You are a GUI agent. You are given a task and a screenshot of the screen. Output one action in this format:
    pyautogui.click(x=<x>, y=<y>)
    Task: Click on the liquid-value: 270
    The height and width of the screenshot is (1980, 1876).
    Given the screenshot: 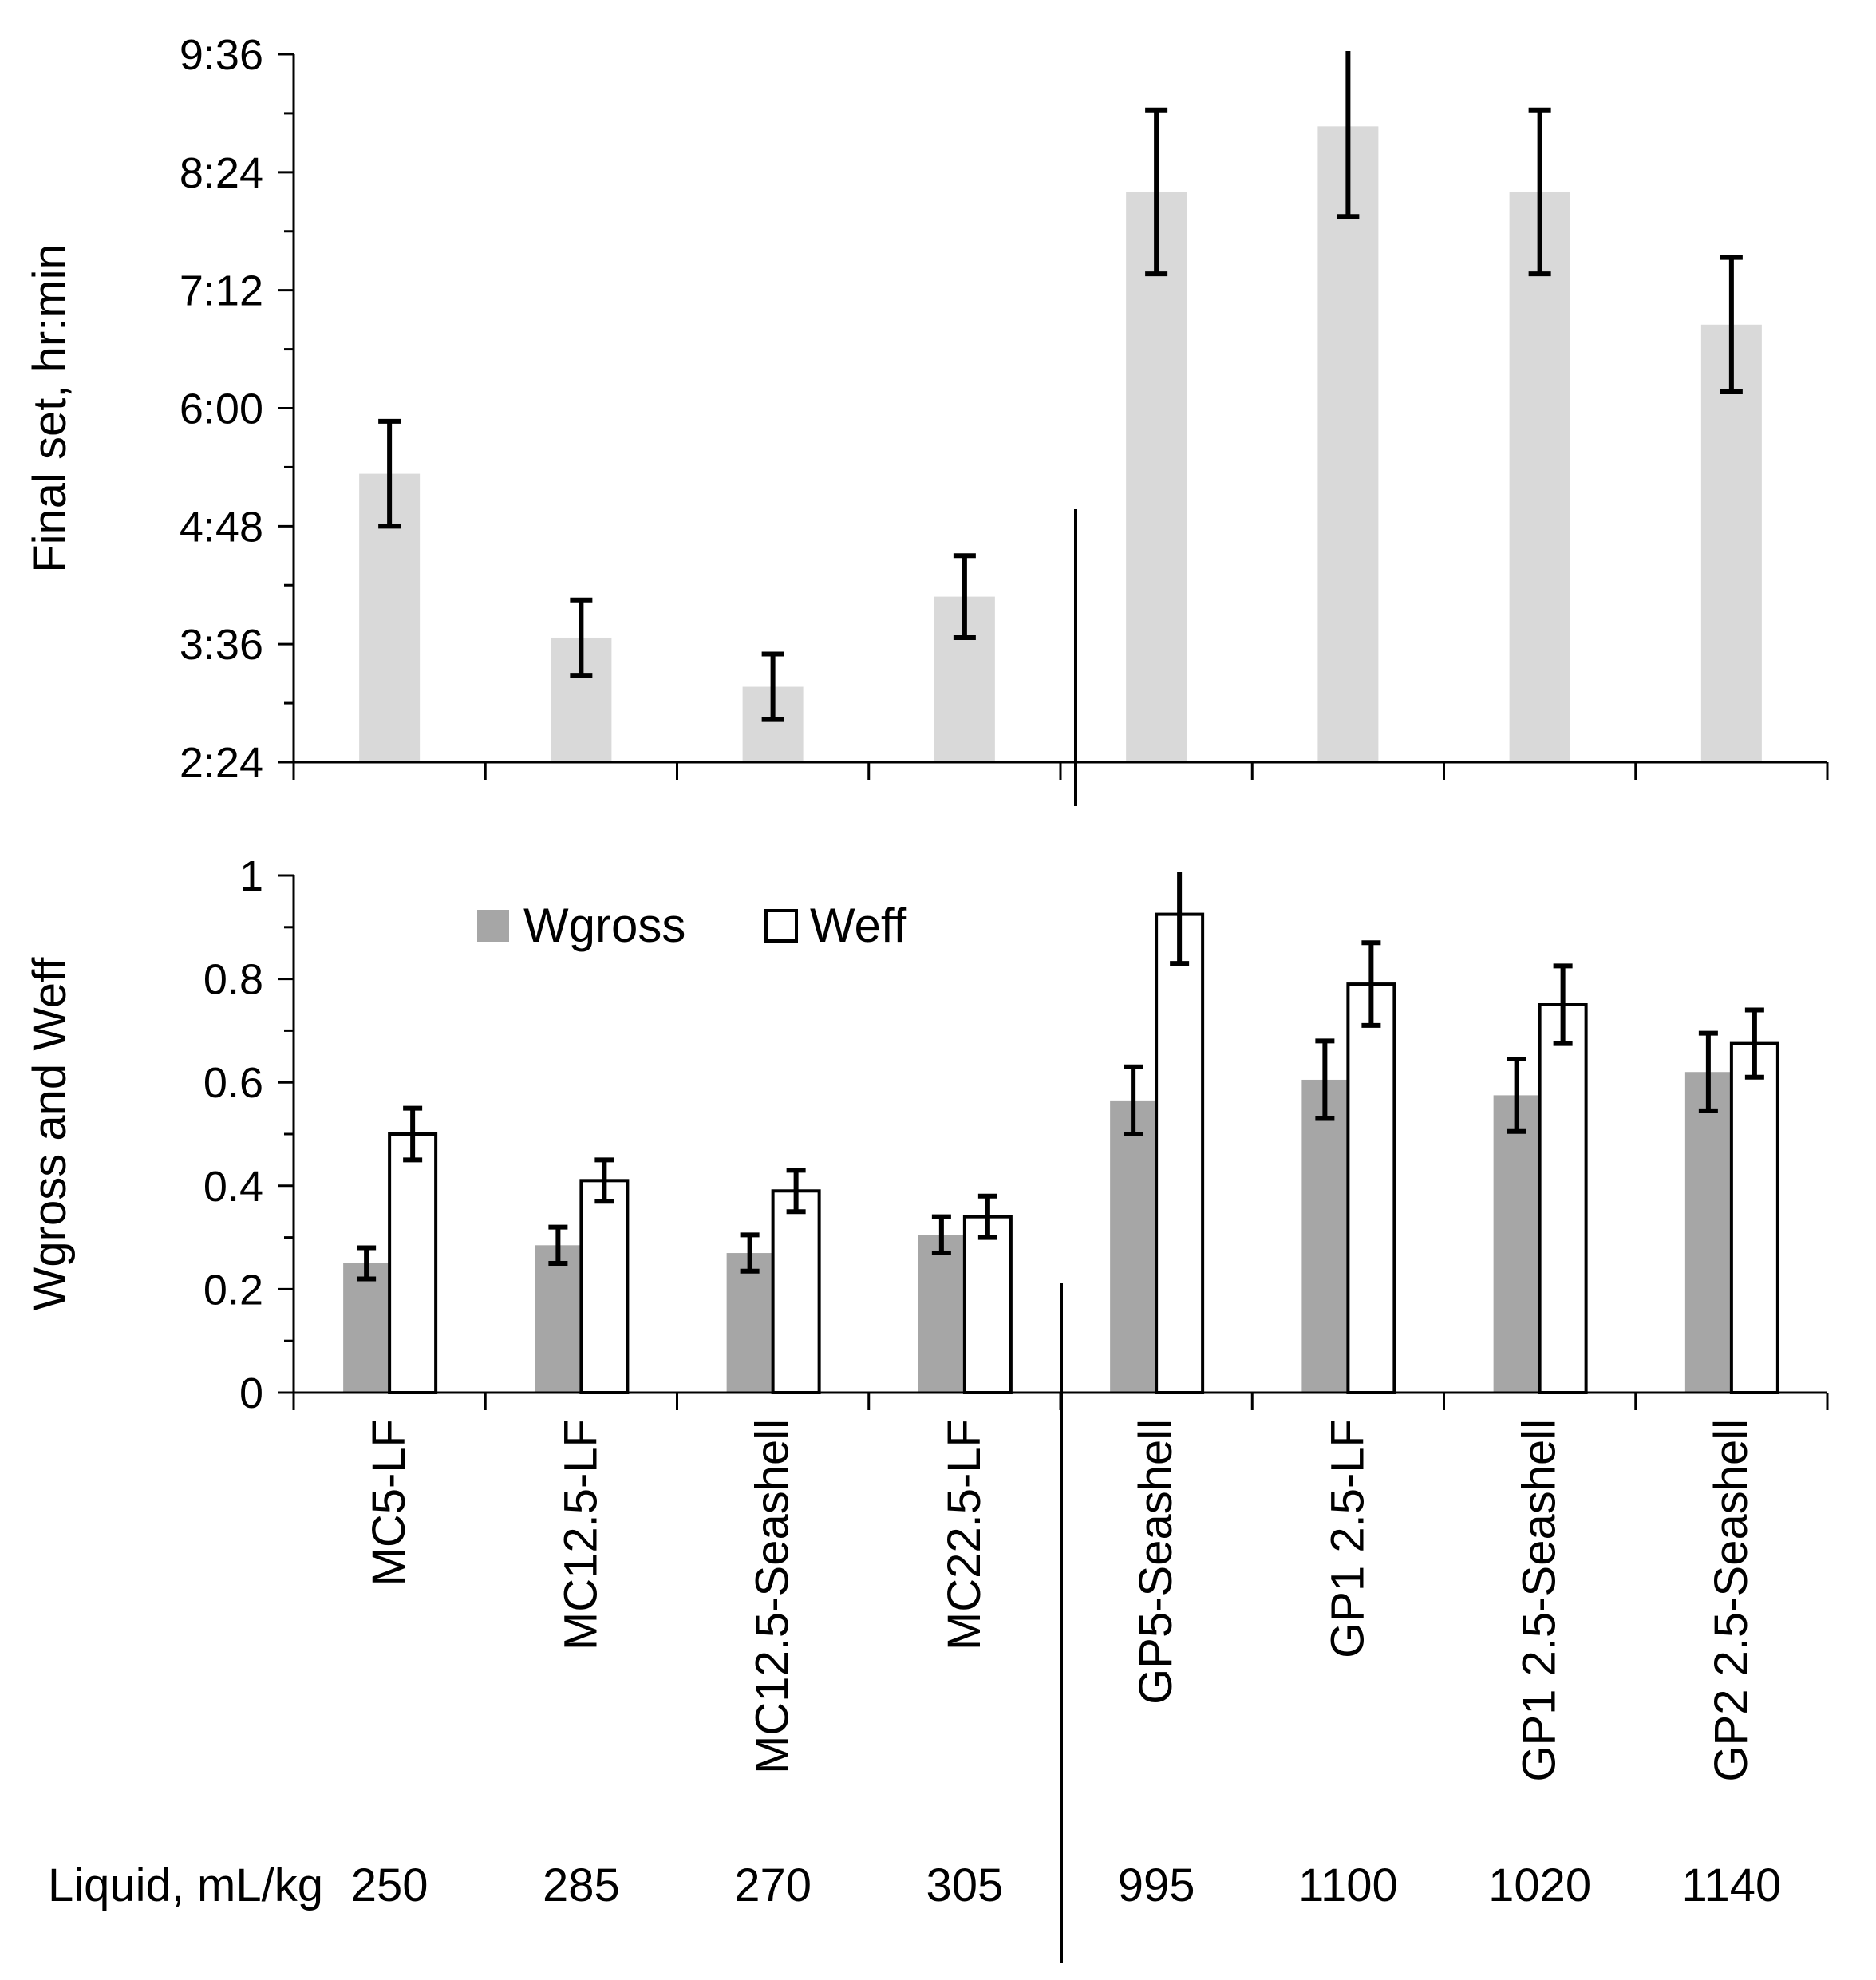 What is the action you would take?
    pyautogui.click(x=773, y=1885)
    